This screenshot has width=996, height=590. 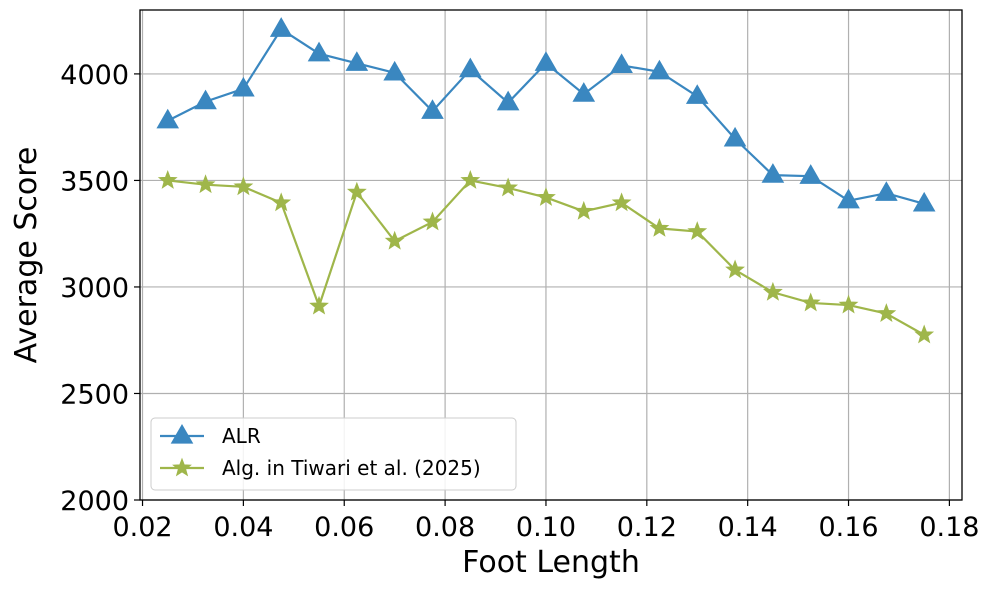 I want to click on y-tick-label: 2500, so click(x=94, y=394).